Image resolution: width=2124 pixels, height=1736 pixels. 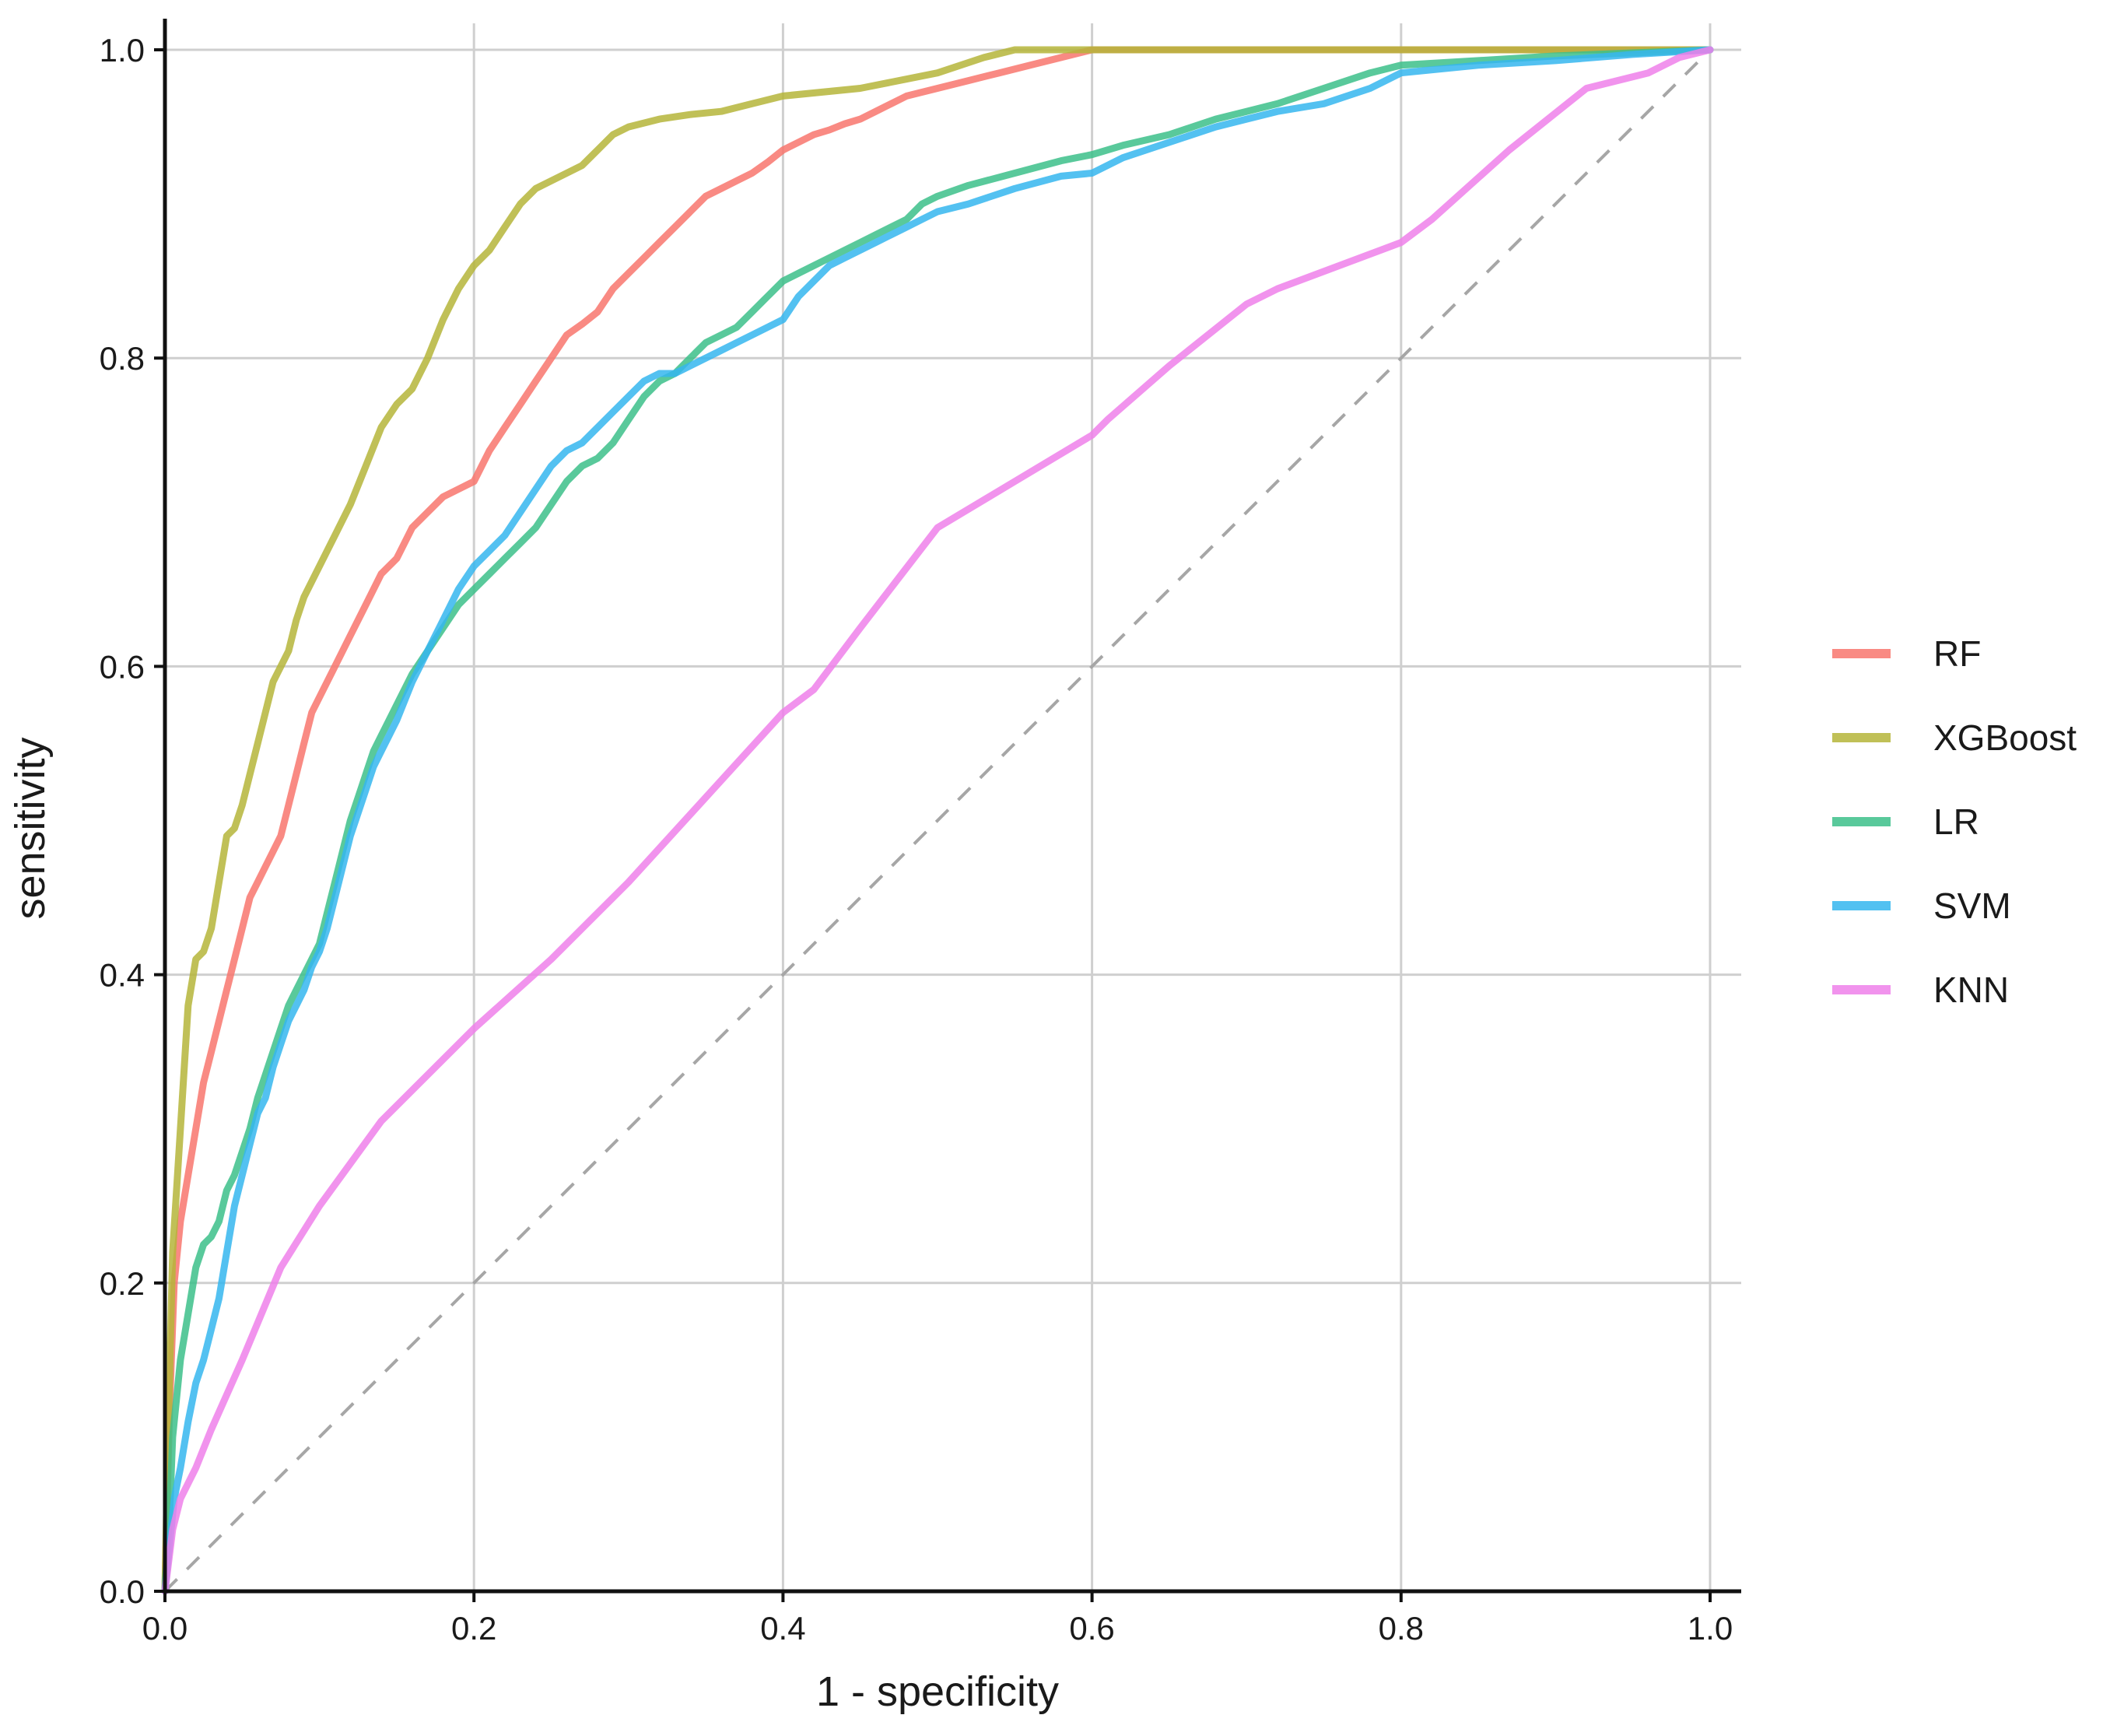 I want to click on y-tick-label: 0.0, so click(x=122, y=1591).